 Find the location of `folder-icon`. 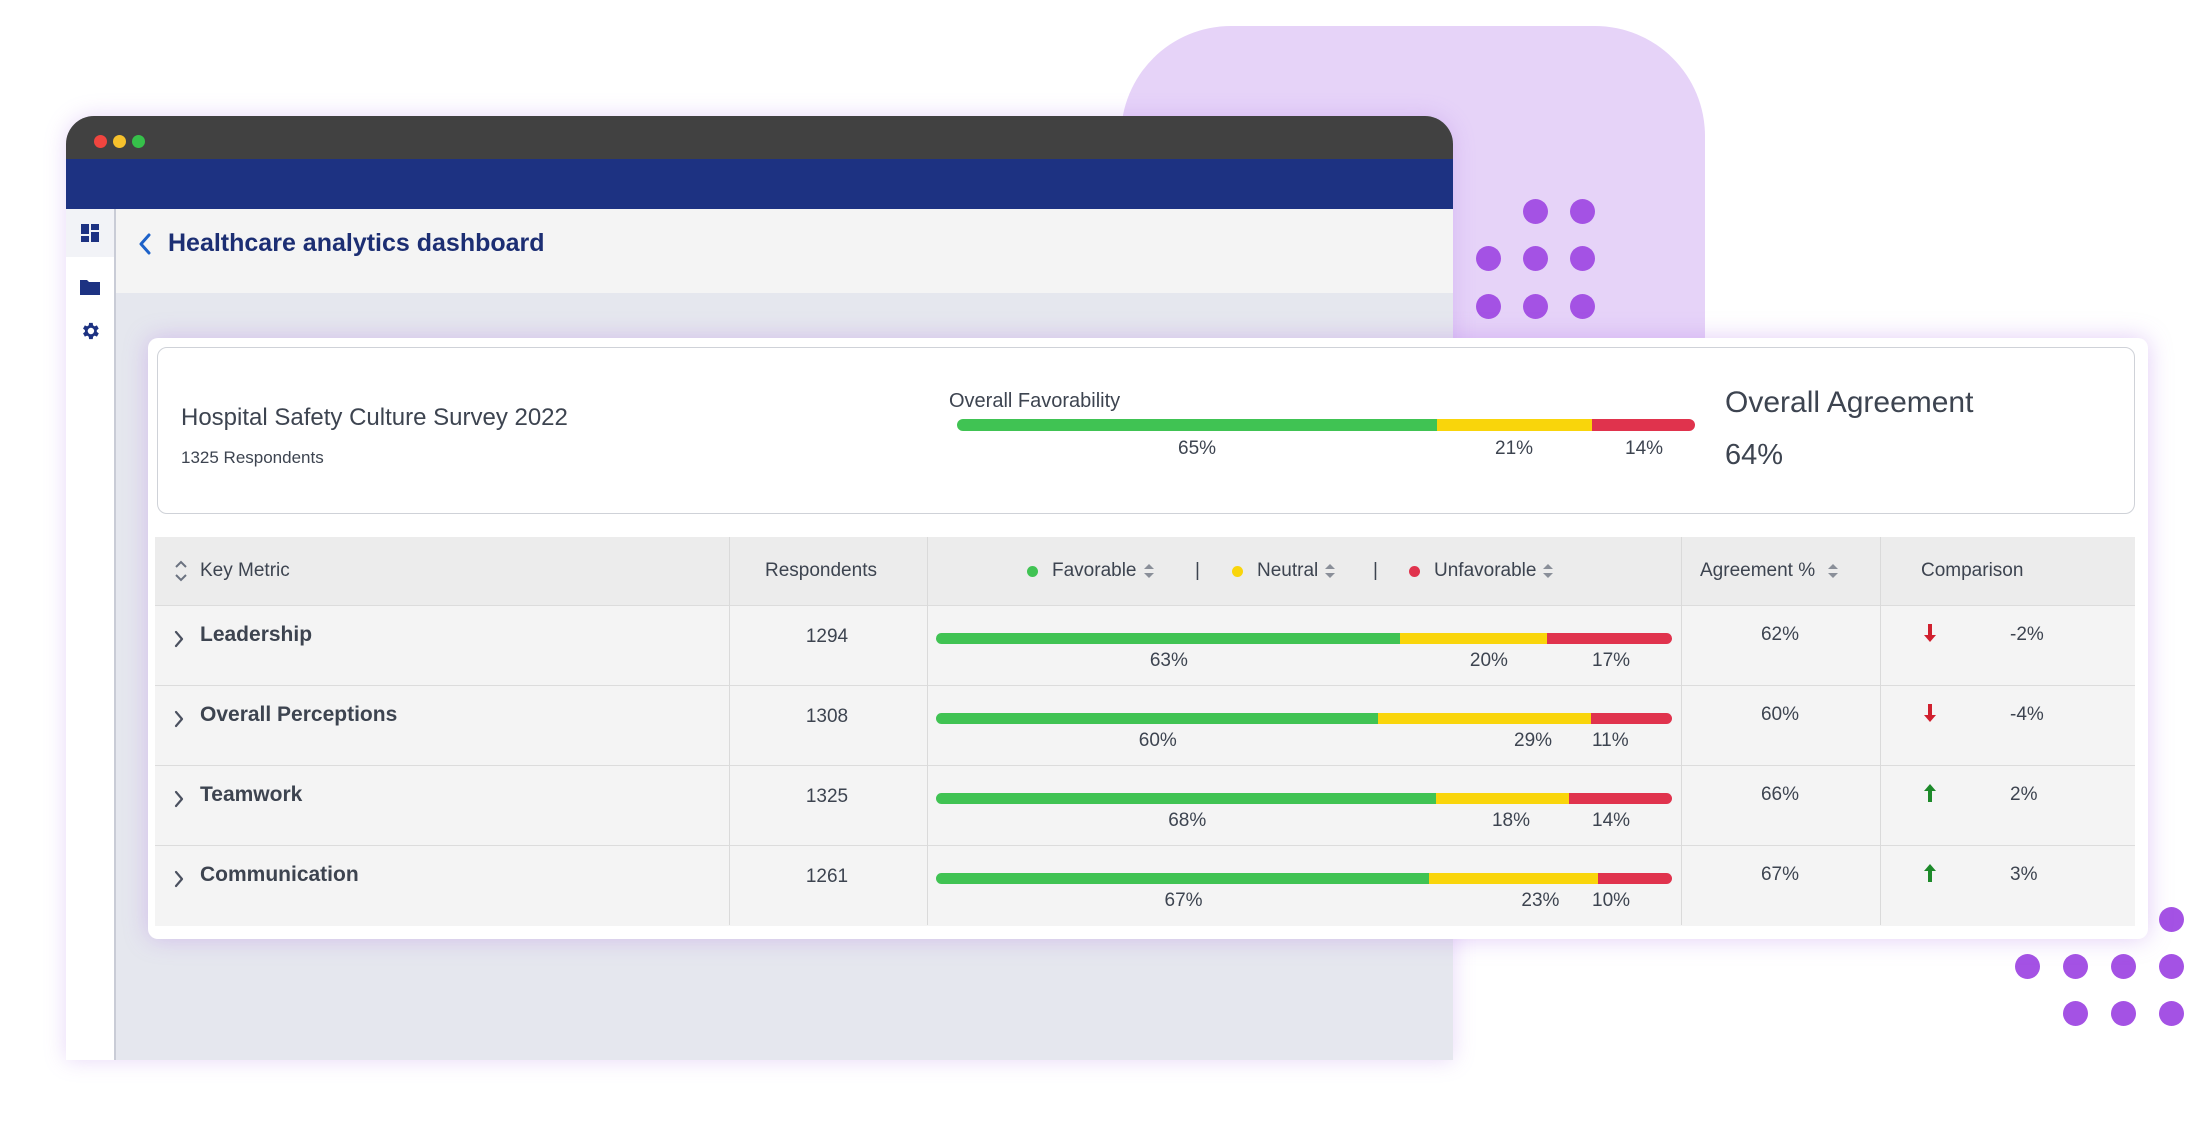

folder-icon is located at coordinates (90, 287).